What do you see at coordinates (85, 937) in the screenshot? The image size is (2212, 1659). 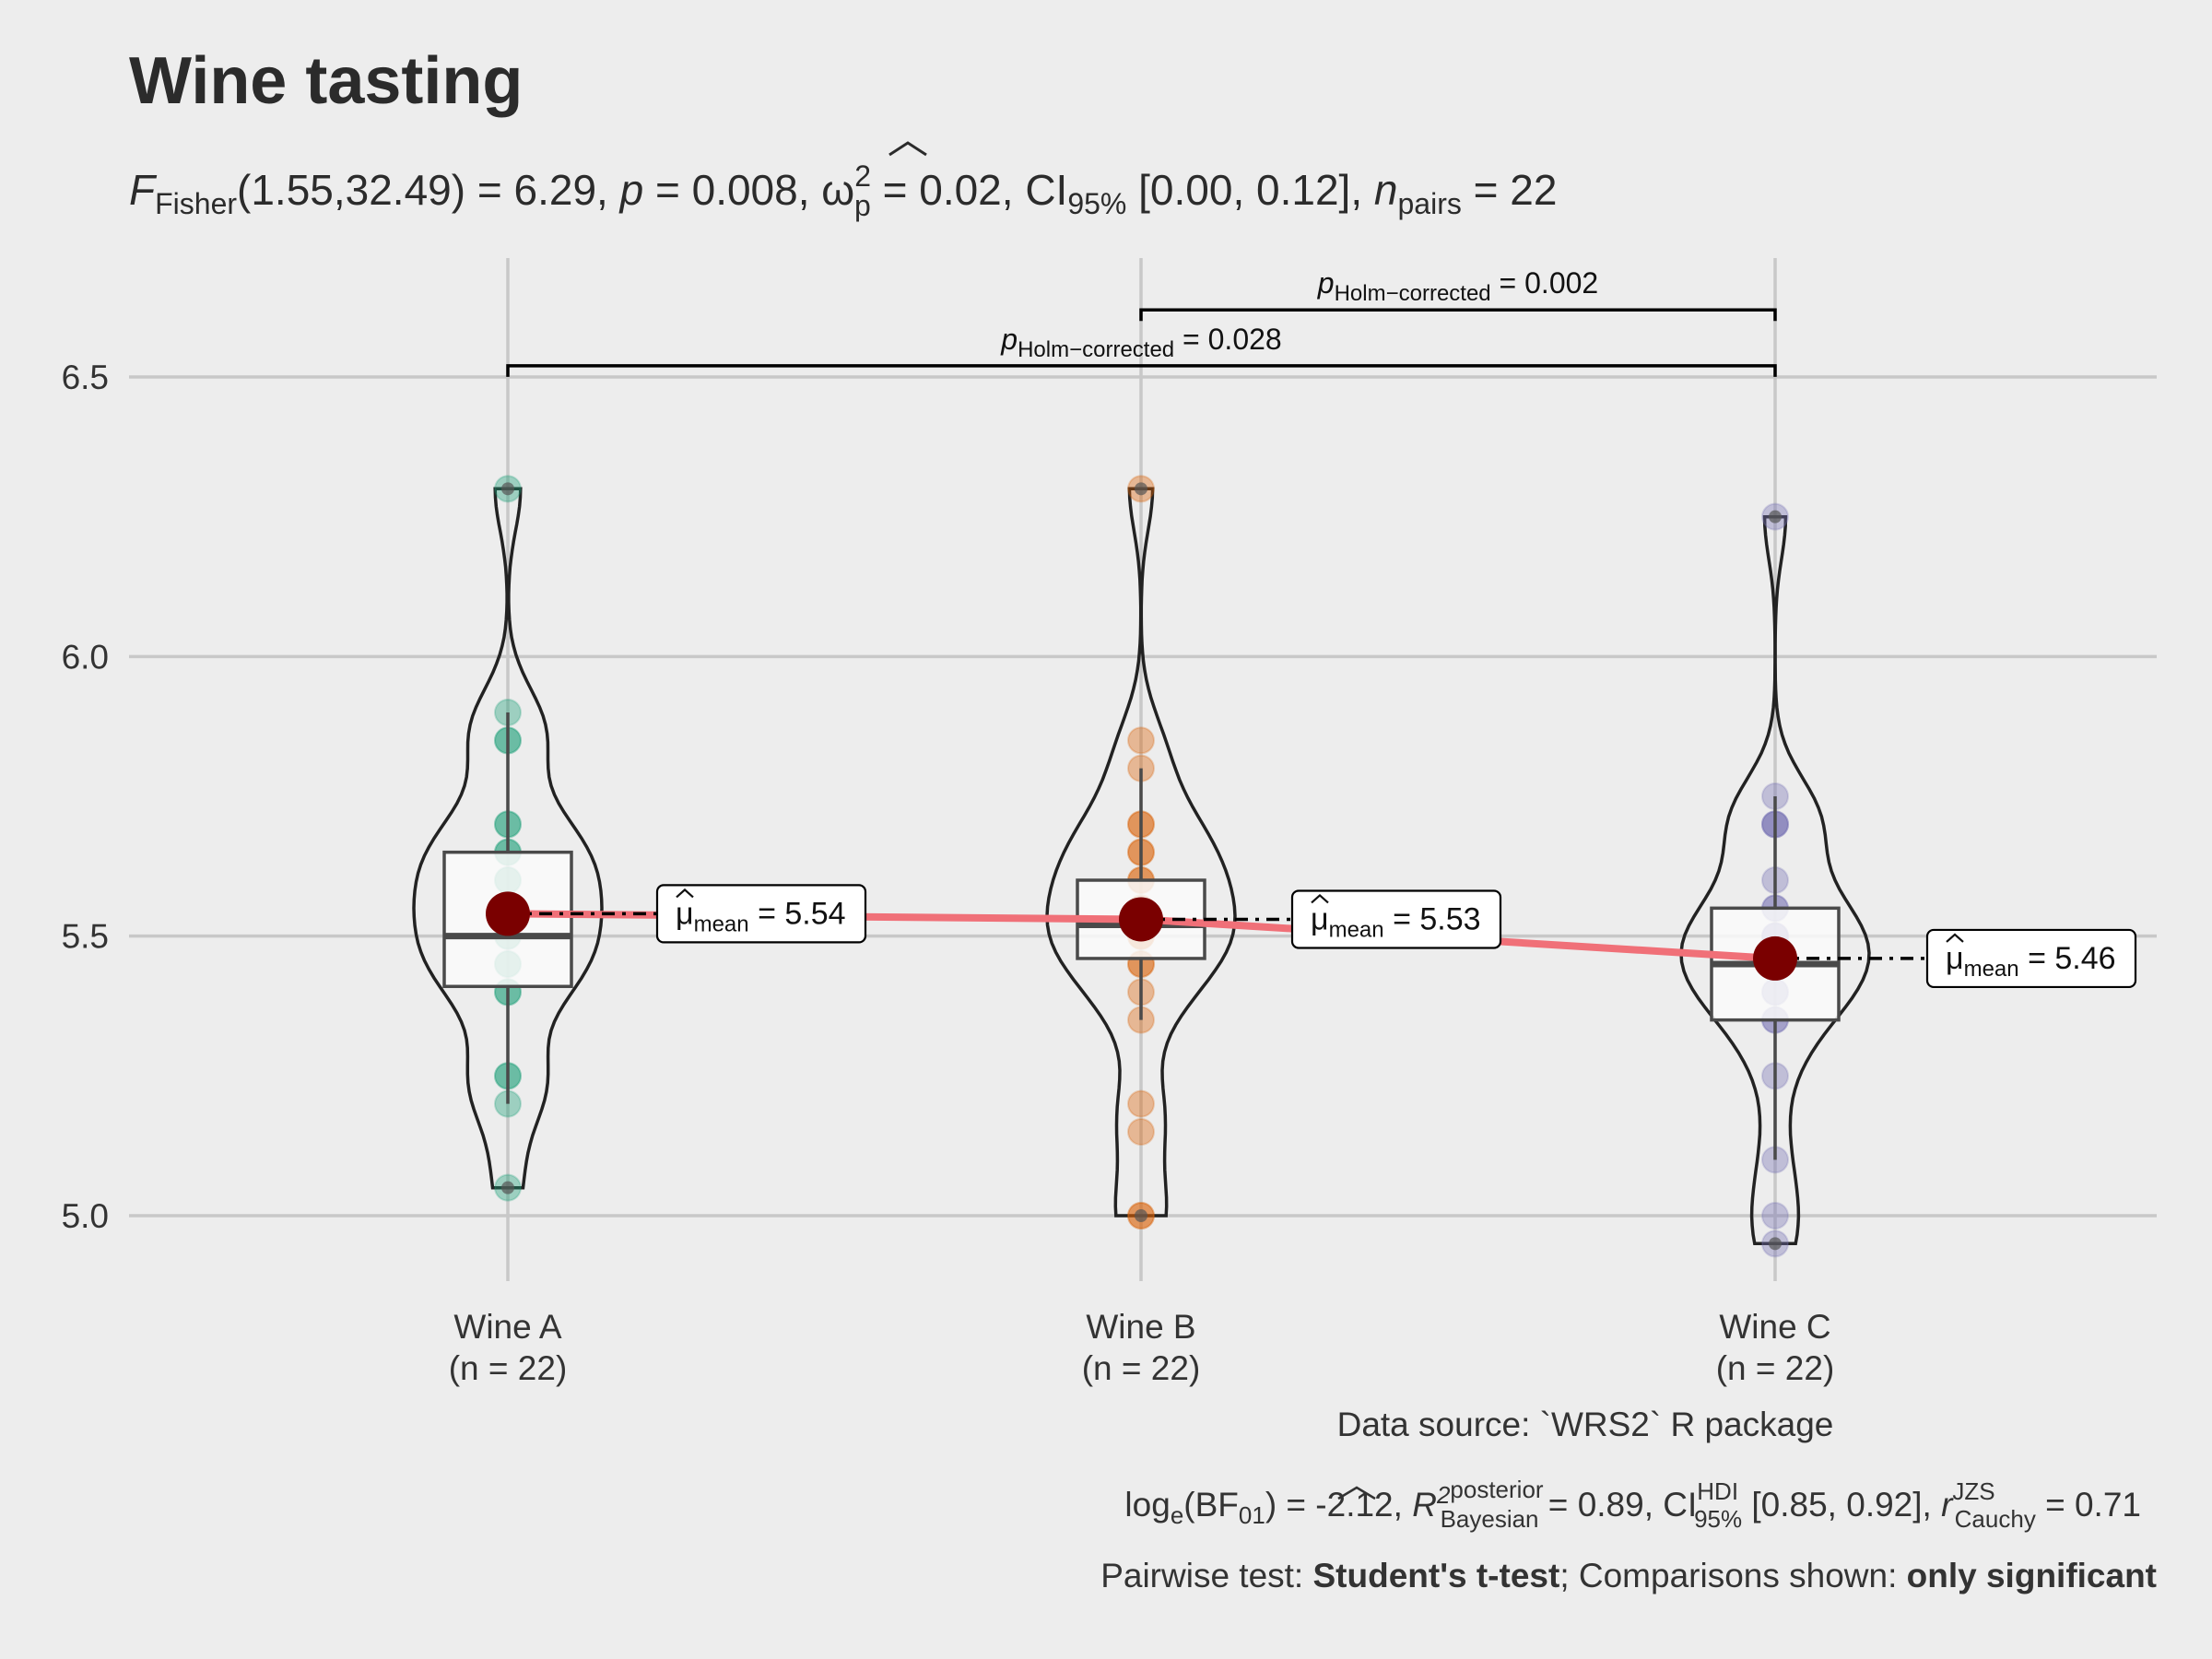 I see `y-tick-label: 5.5` at bounding box center [85, 937].